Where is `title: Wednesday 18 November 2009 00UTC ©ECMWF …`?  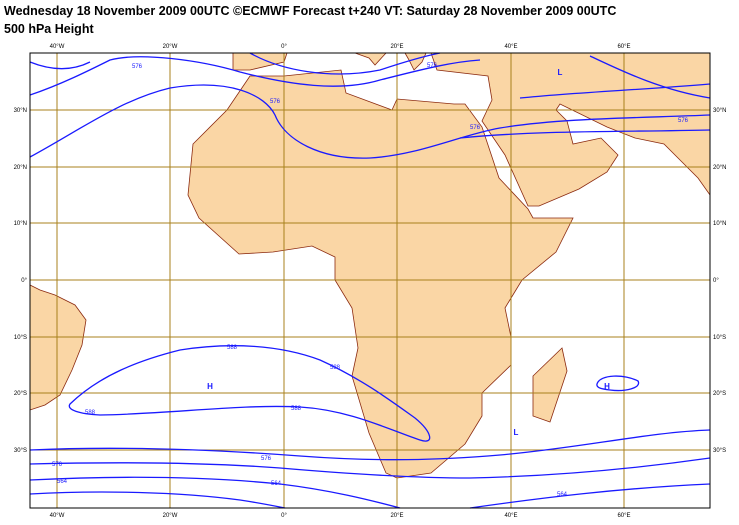
title: Wednesday 18 November 2009 00UTC ©ECMWF … is located at coordinates (310, 11).